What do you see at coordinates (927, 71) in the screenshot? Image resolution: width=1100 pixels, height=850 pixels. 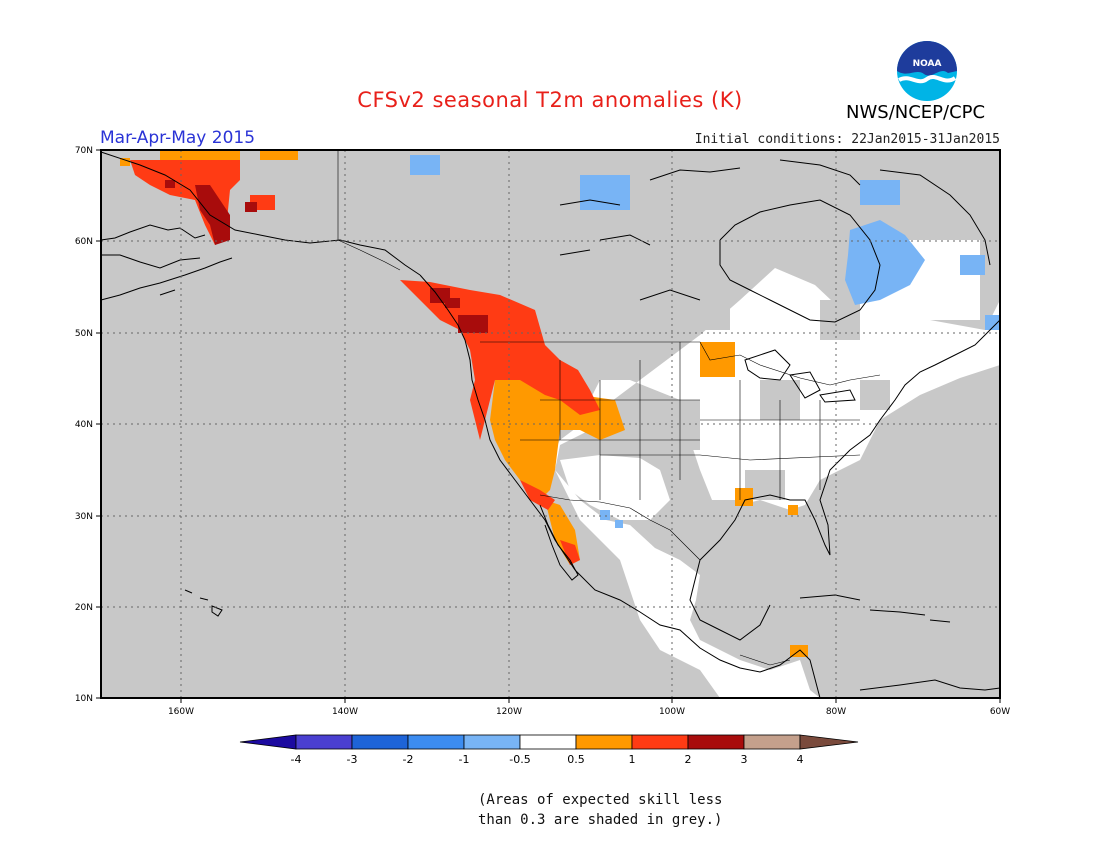 I see `noaa-logo: NOAA` at bounding box center [927, 71].